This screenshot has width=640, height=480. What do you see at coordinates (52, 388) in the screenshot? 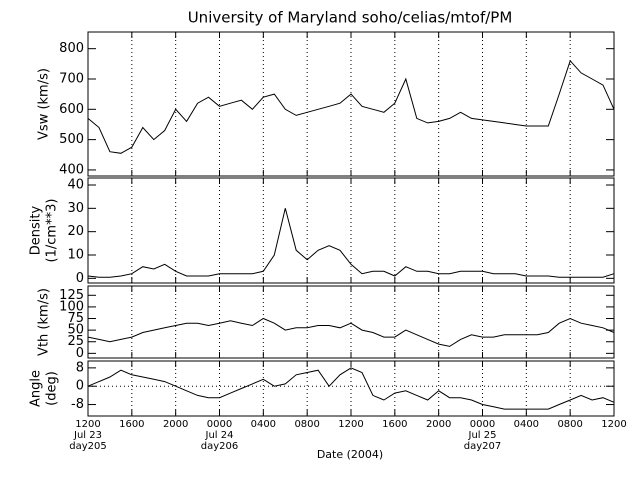
I see `y-axis-label: (deg)` at bounding box center [52, 388].